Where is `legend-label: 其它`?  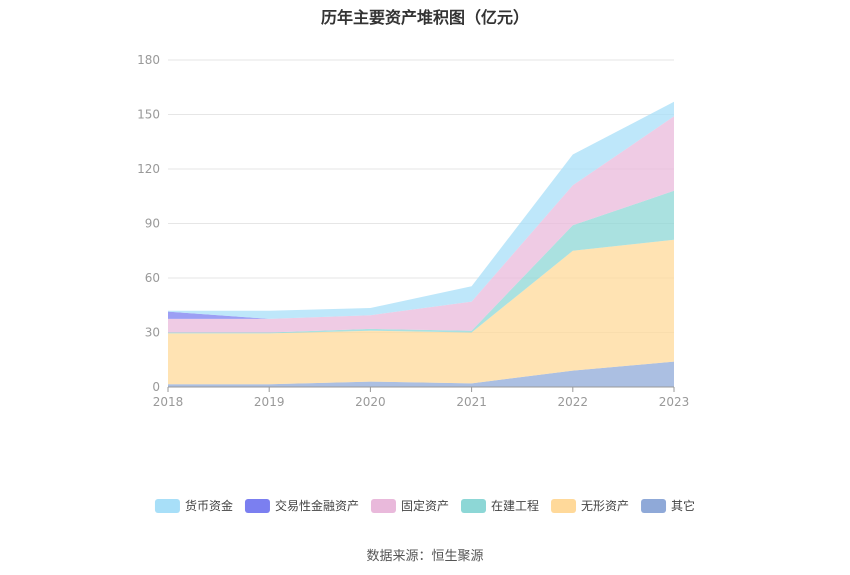
legend-label: 其它 is located at coordinates (683, 505).